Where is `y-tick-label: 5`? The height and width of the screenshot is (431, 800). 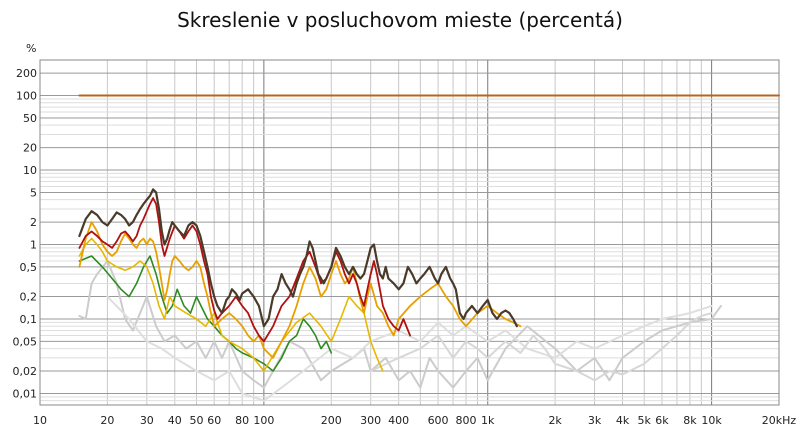 y-tick-label: 5 is located at coordinates (33, 192).